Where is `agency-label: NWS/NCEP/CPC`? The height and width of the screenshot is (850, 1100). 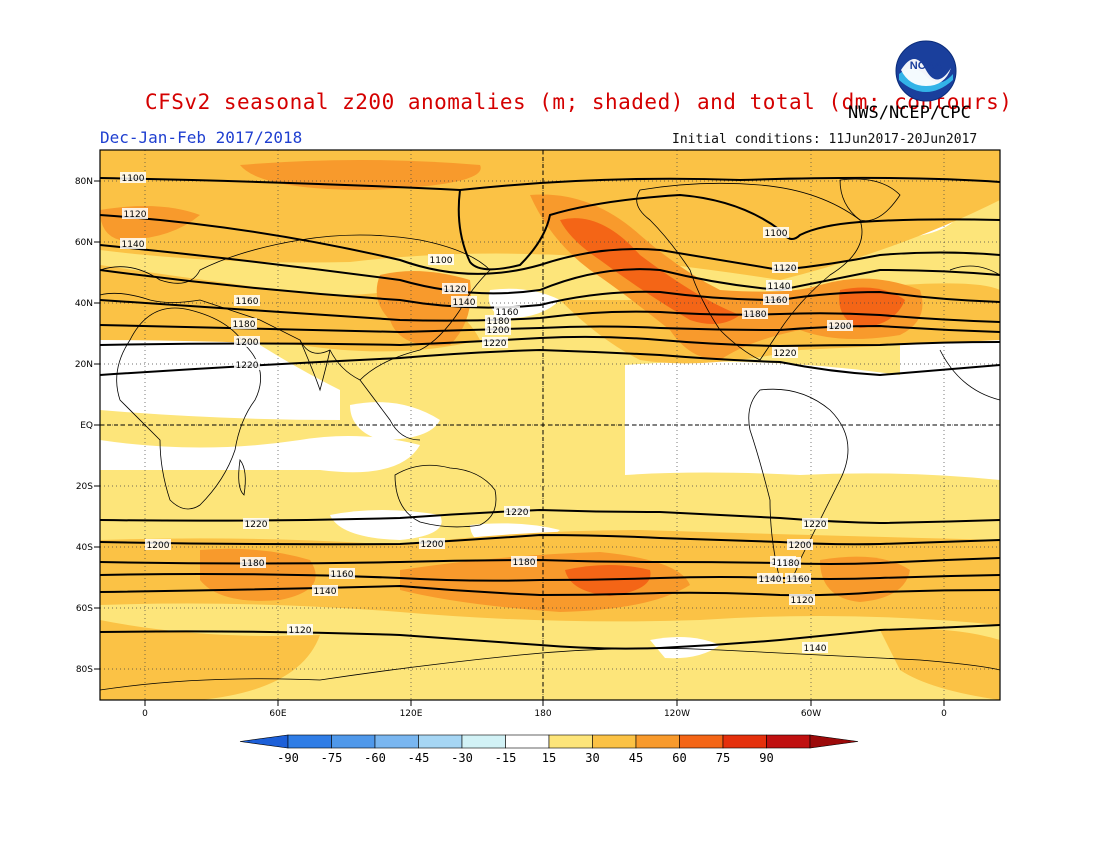 agency-label: NWS/NCEP/CPC is located at coordinates (909, 113).